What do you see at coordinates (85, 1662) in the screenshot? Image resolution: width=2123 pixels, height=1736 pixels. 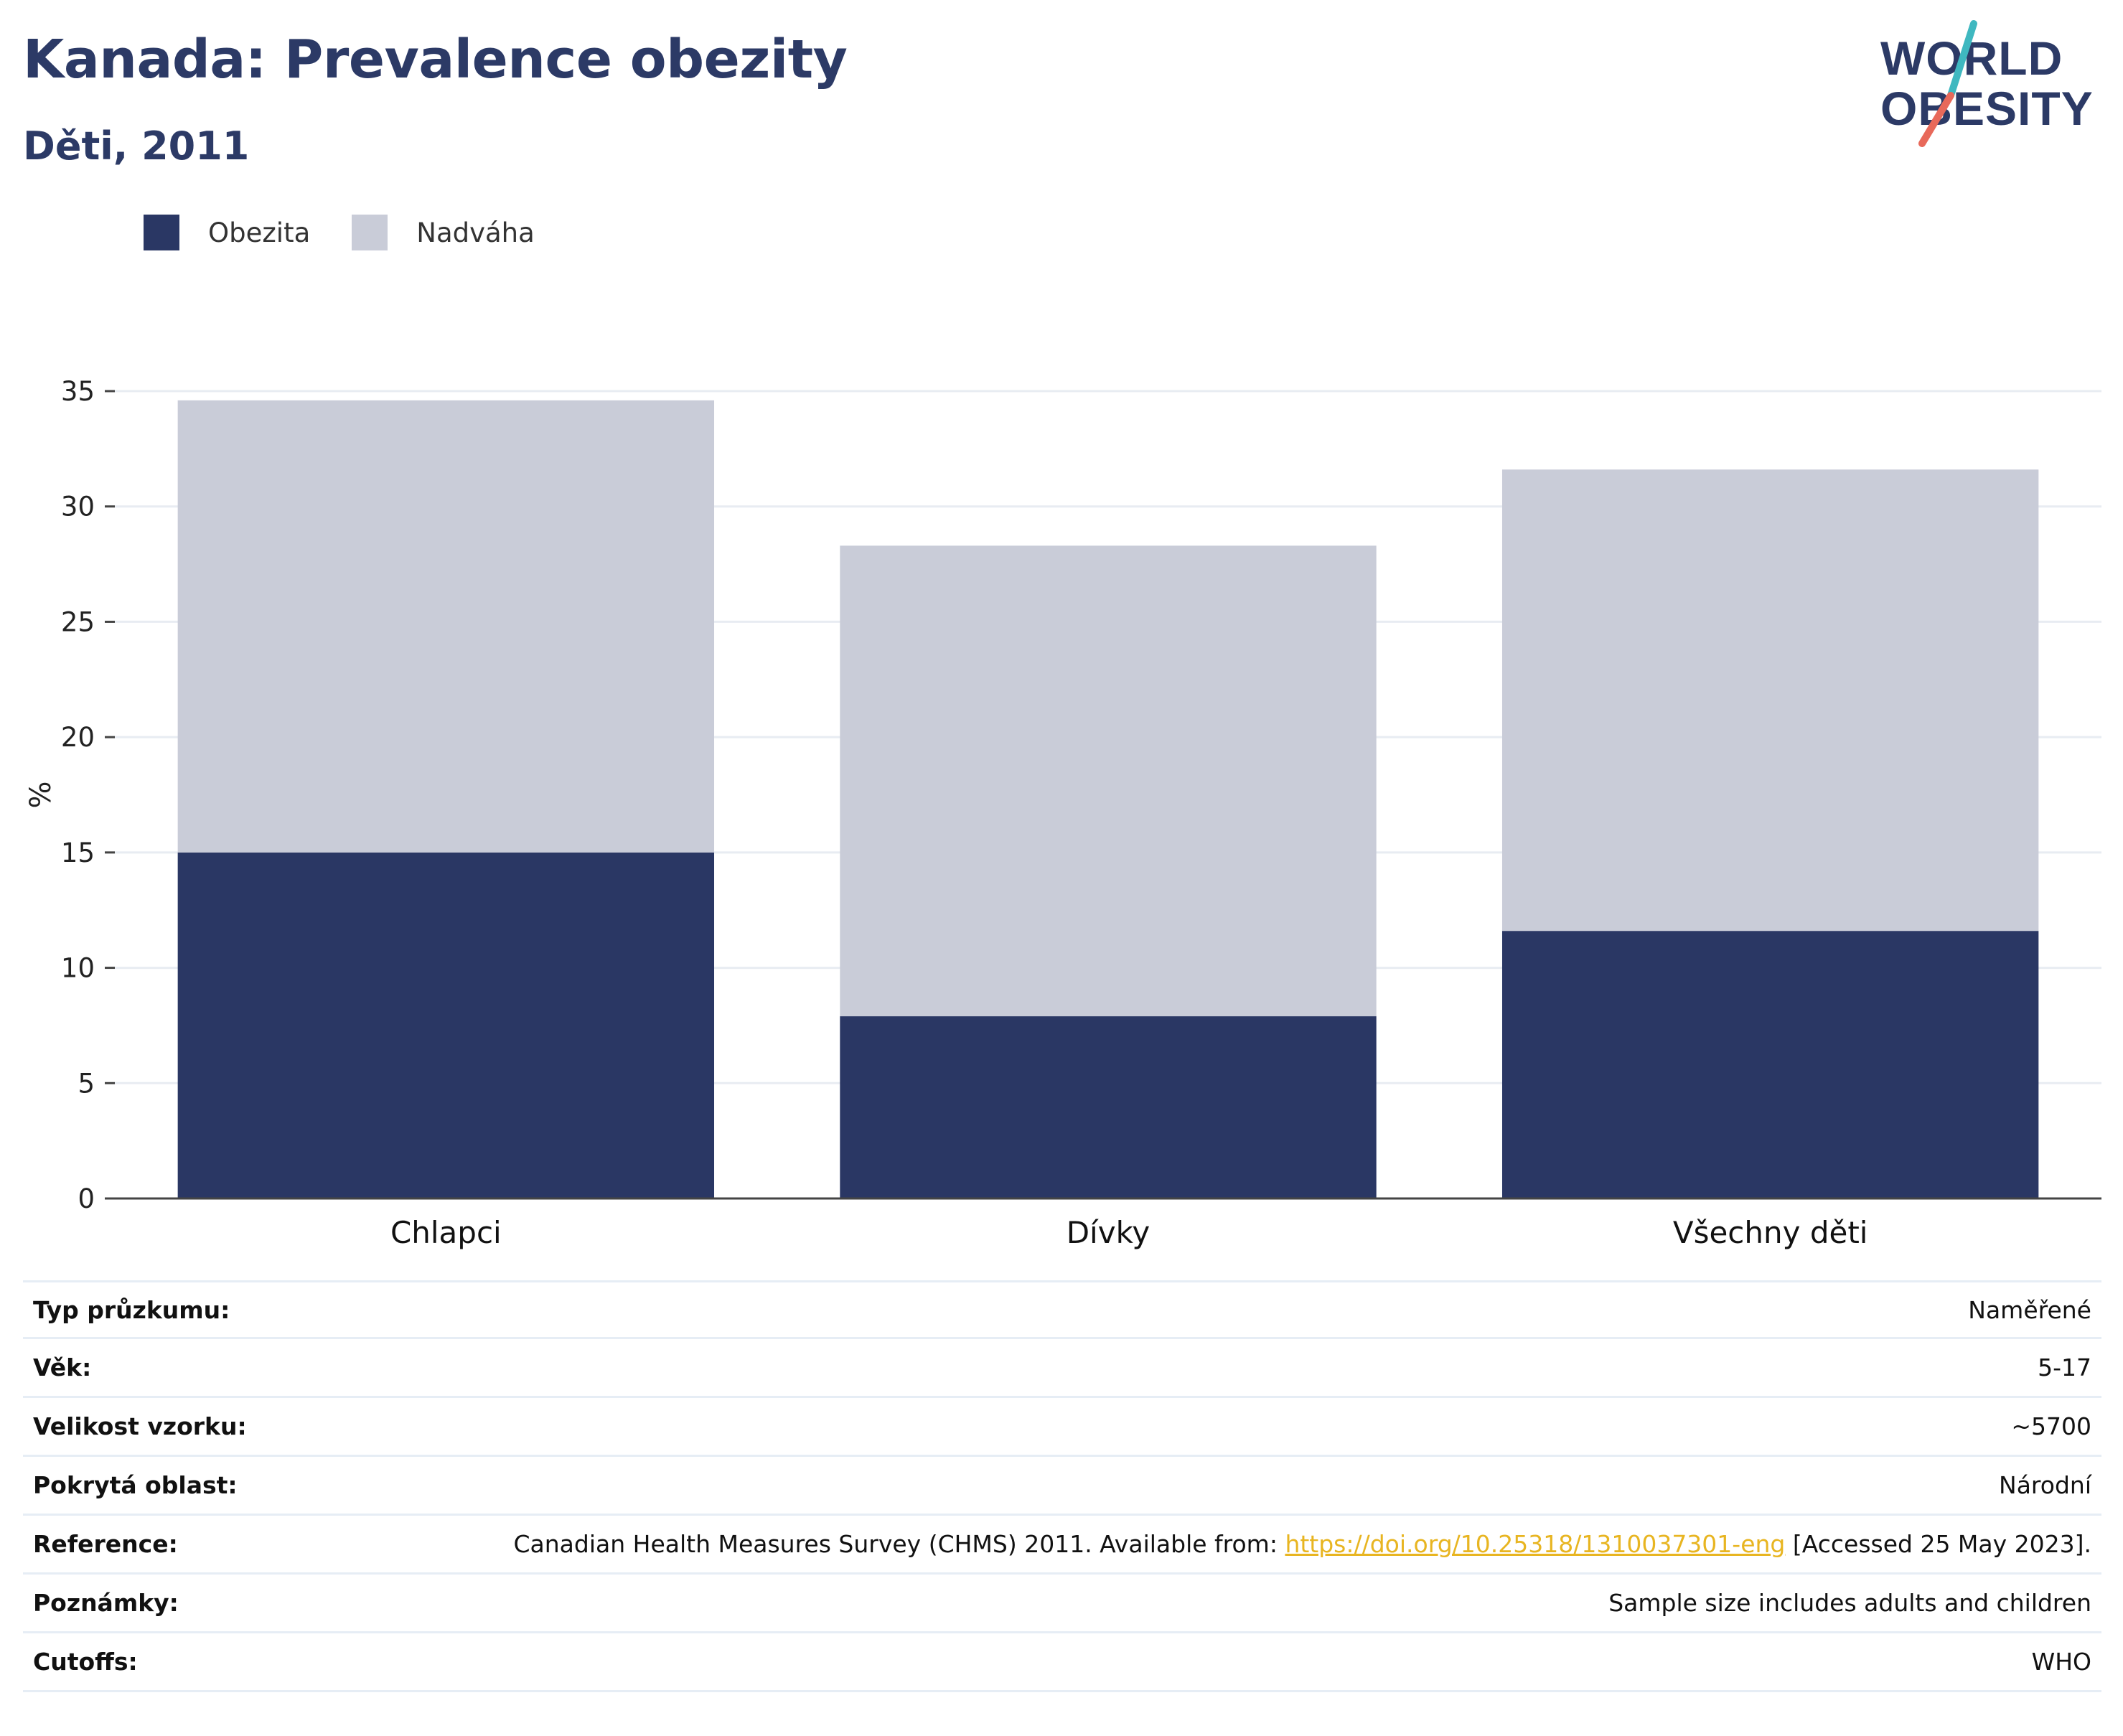 I see `info-label: Cutoffs:` at bounding box center [85, 1662].